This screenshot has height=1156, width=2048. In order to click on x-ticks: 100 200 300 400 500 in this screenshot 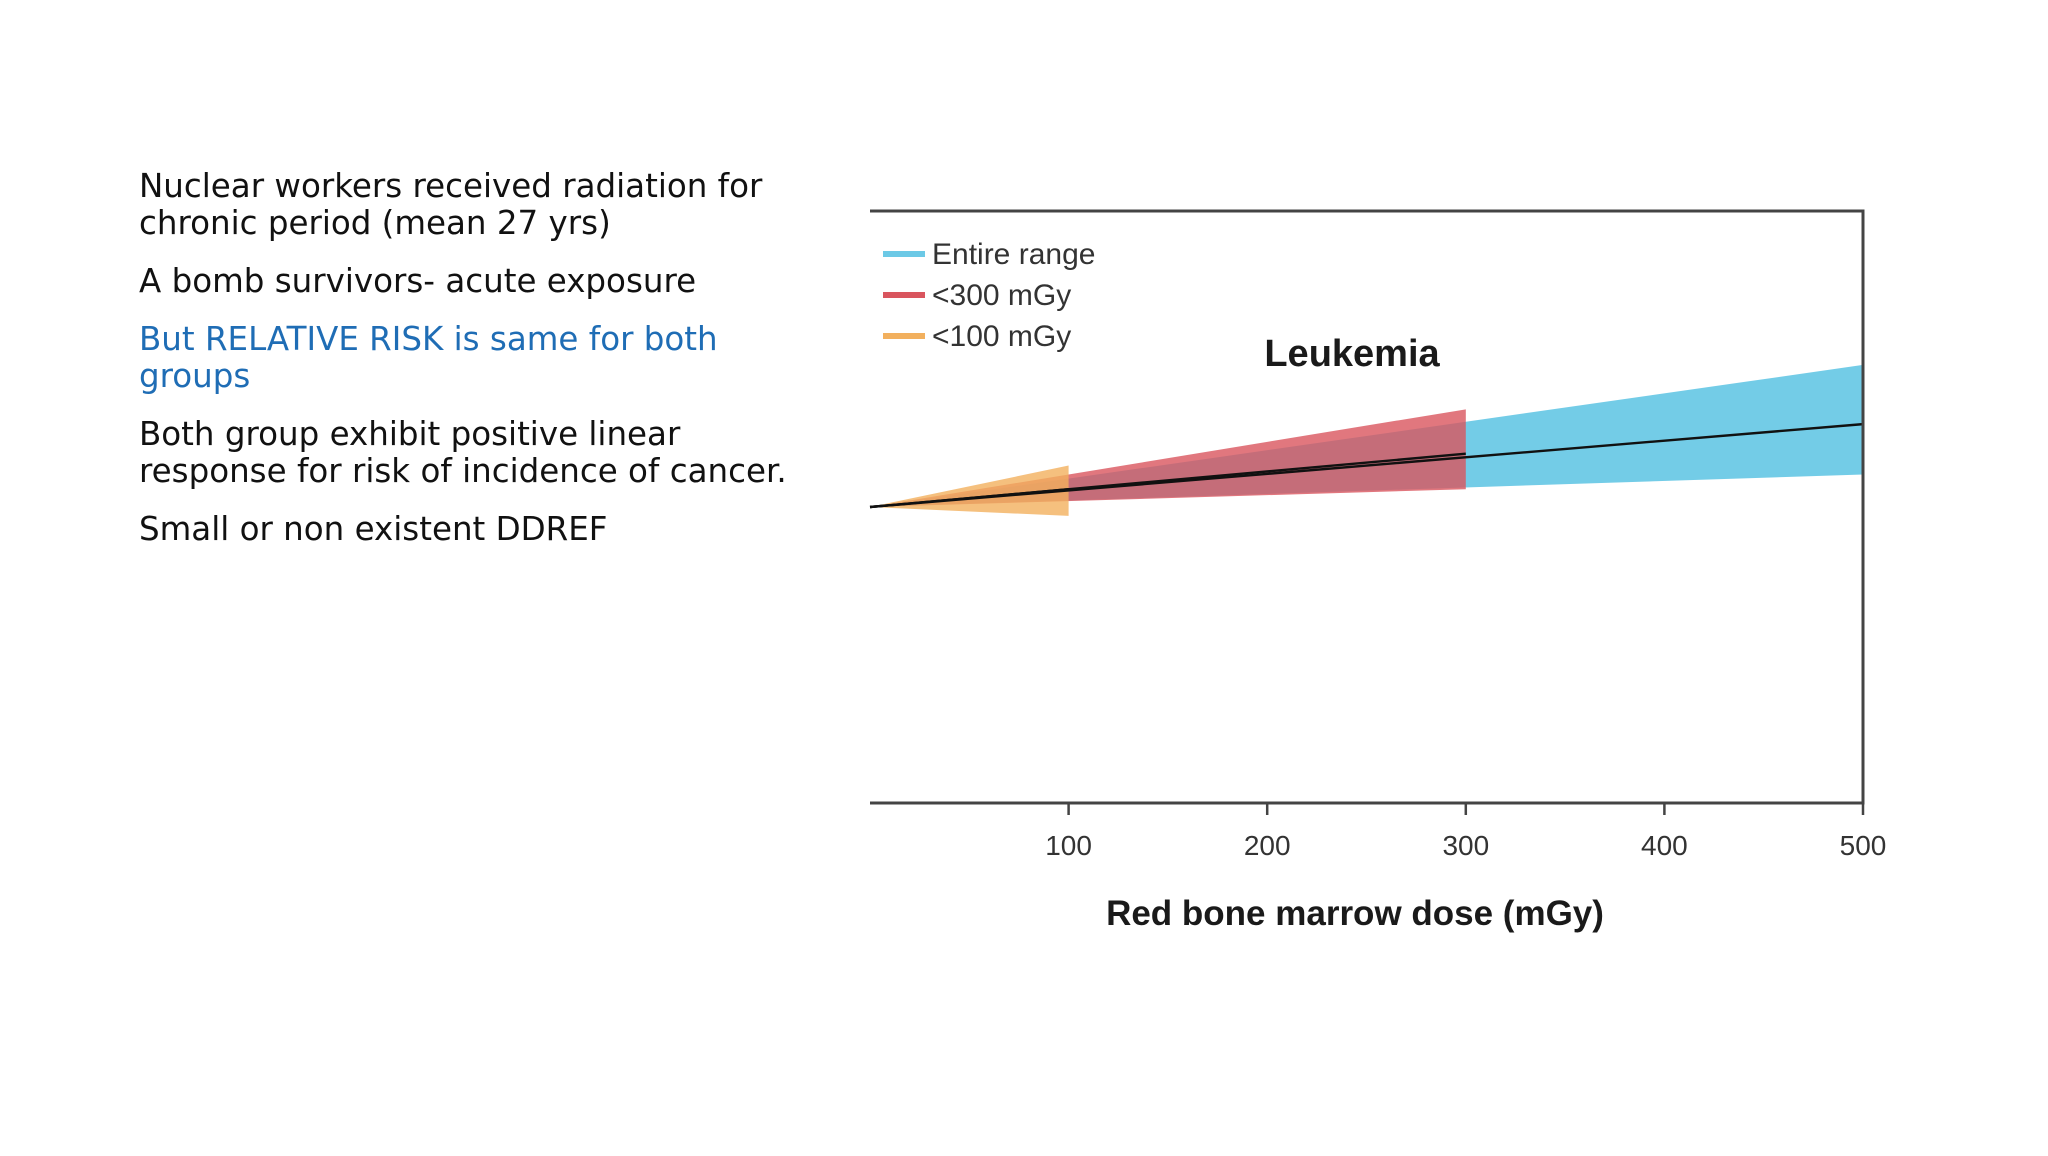, I will do `click(1465, 832)`.